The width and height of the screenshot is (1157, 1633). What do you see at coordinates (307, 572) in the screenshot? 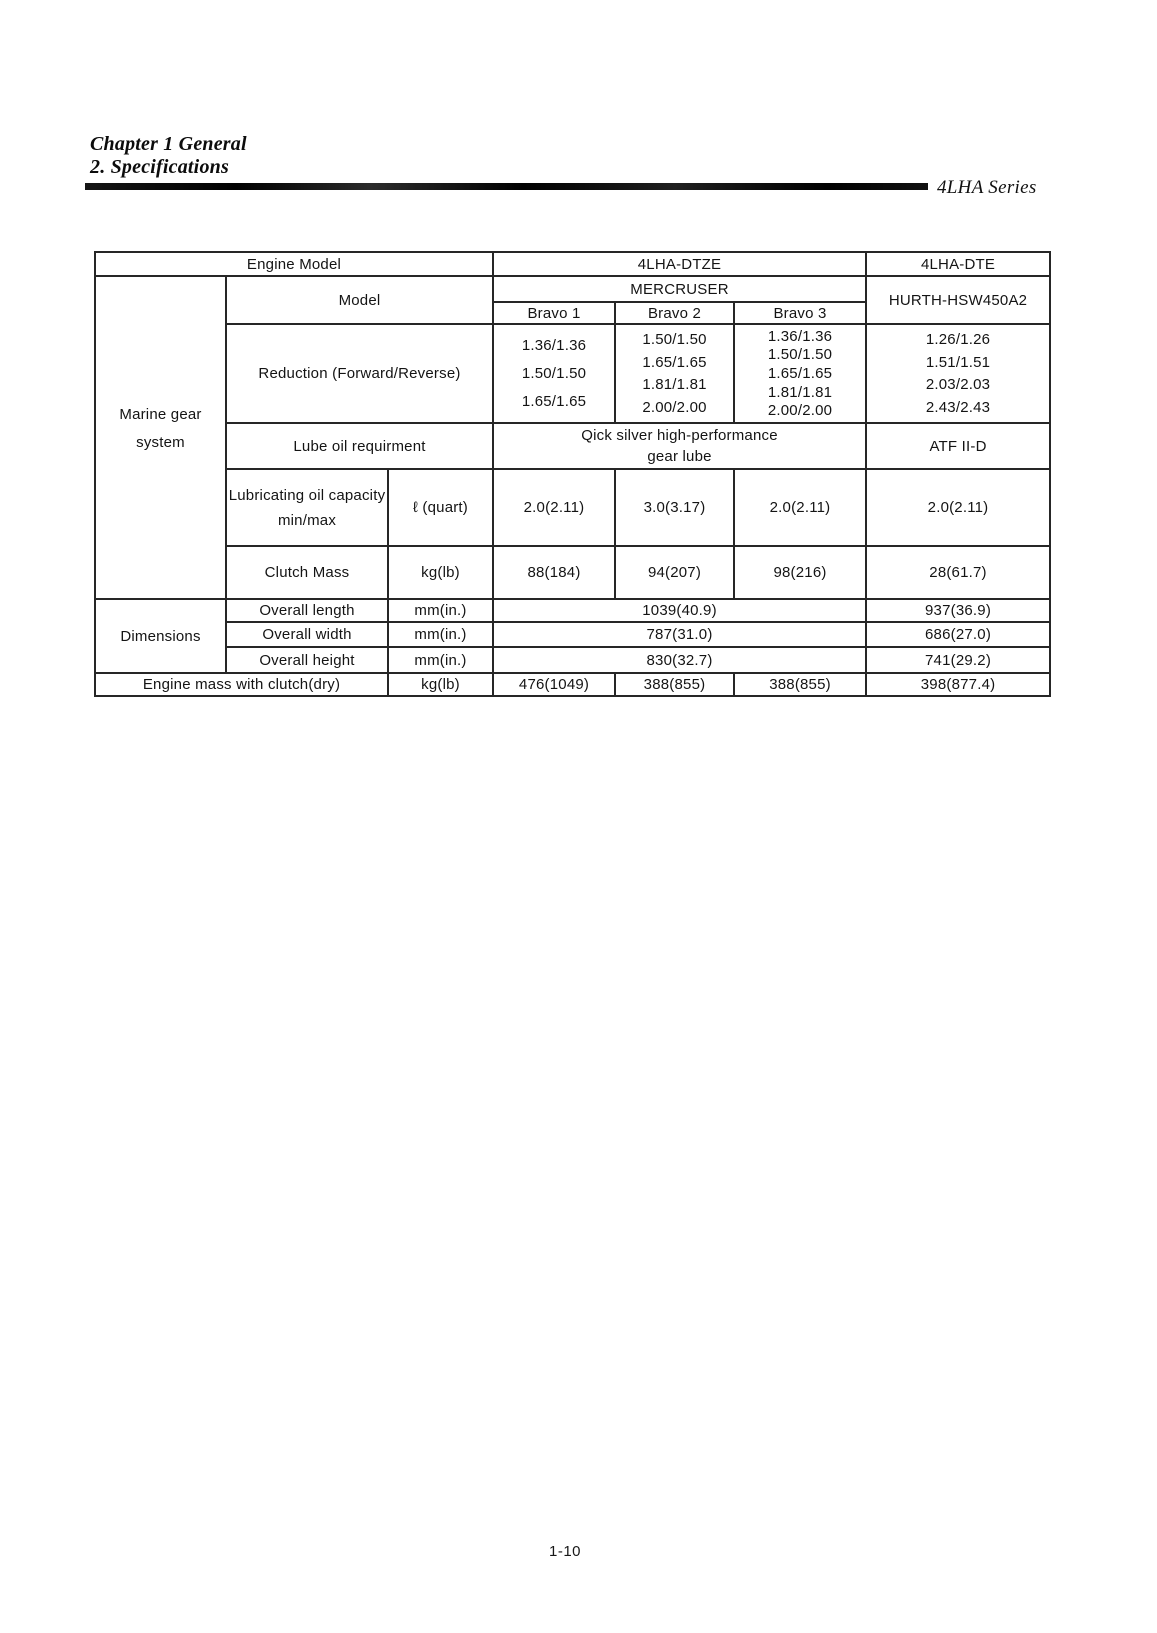
I see `clutch-mass-label: Clutch Mass` at bounding box center [307, 572].